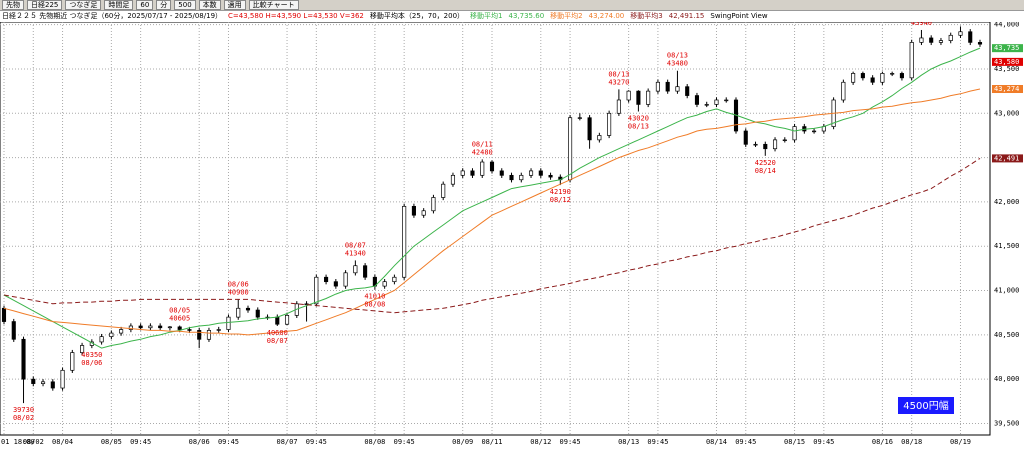  I want to click on dropdown: つなぎ足, so click(83, 5).